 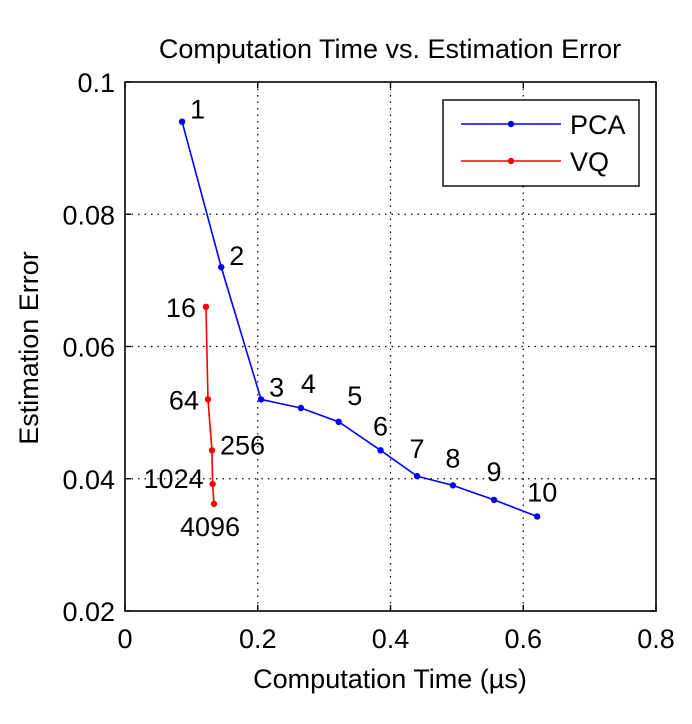 I want to click on data-label: 3, so click(x=276, y=387).